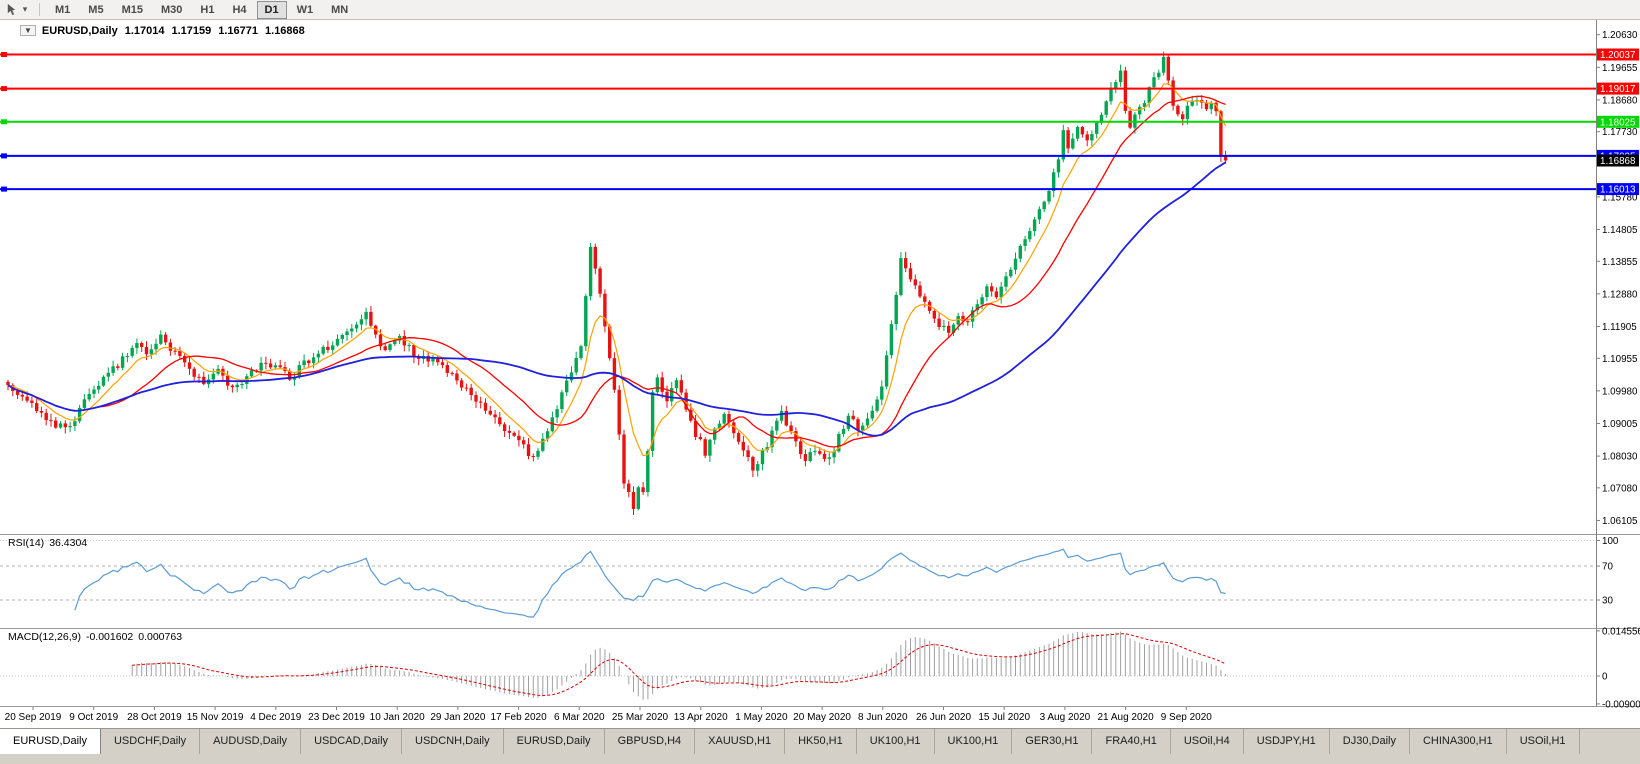 The image size is (1640, 764). I want to click on dropdown-caret-icon: ▾, so click(25, 9).